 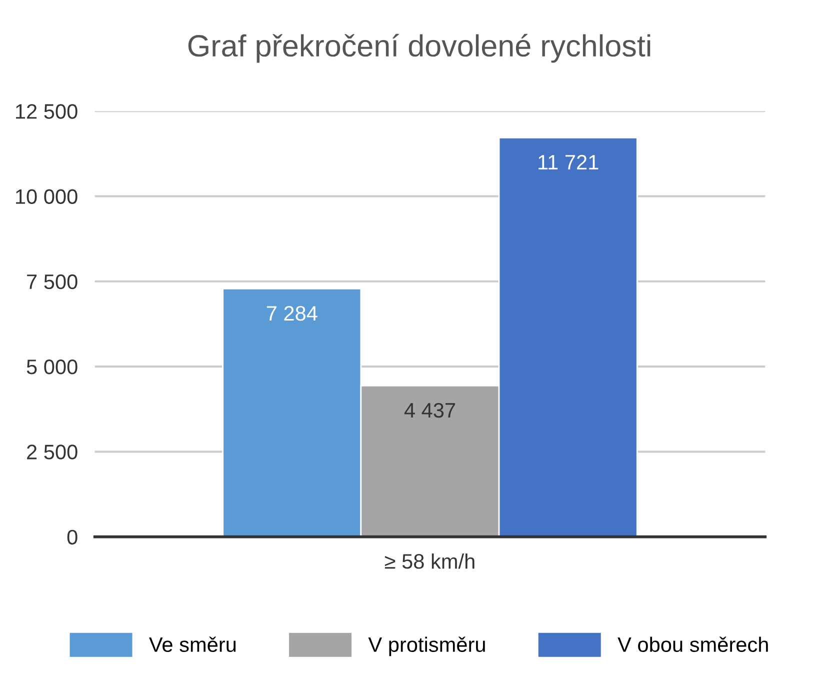 What do you see at coordinates (192, 644) in the screenshot?
I see `legend-label: Ve směru` at bounding box center [192, 644].